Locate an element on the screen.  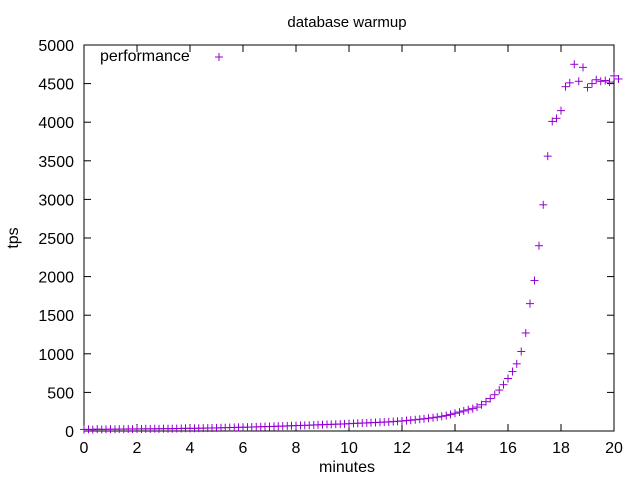
chart-title: database warmup is located at coordinates (346, 22).